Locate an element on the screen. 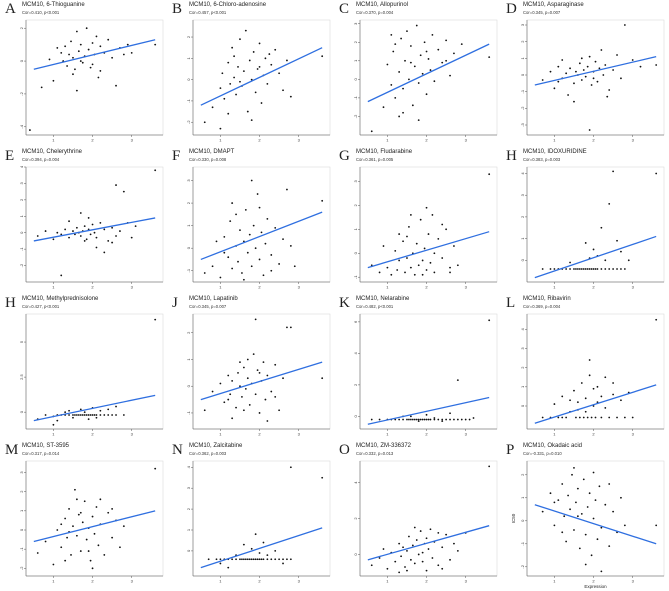 This screenshot has width=669, height=591. y-tick-label: 1 is located at coordinates (522, 238).